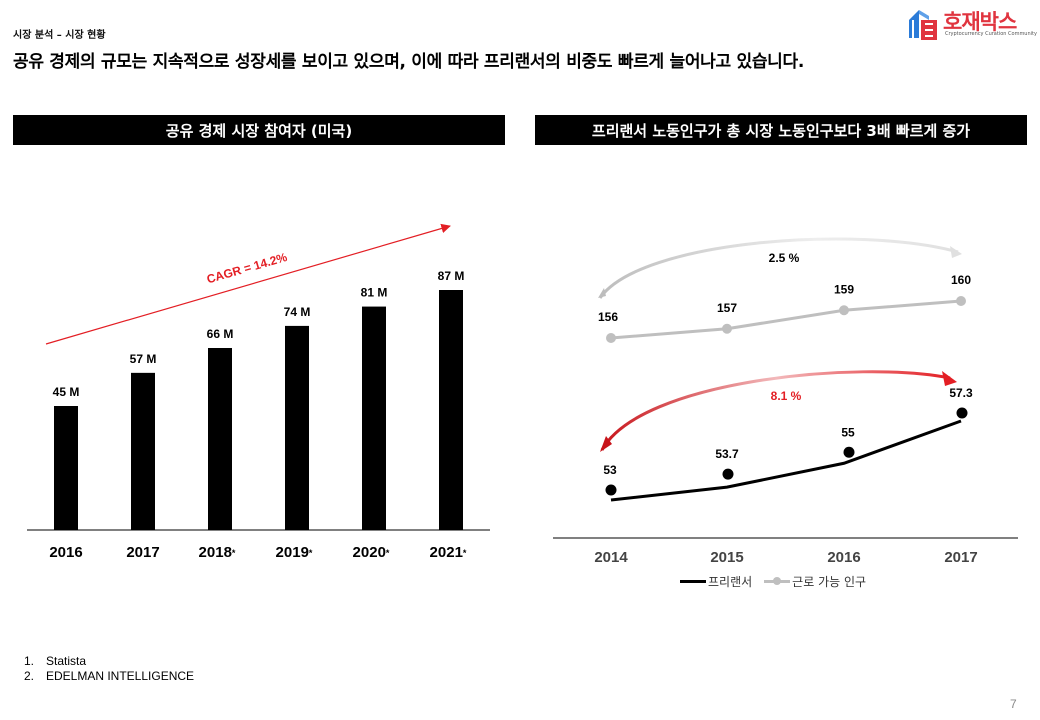 The width and height of the screenshot is (1040, 720). Describe the element at coordinates (297, 312) in the screenshot. I see `bar-value-label: 74 M` at that location.